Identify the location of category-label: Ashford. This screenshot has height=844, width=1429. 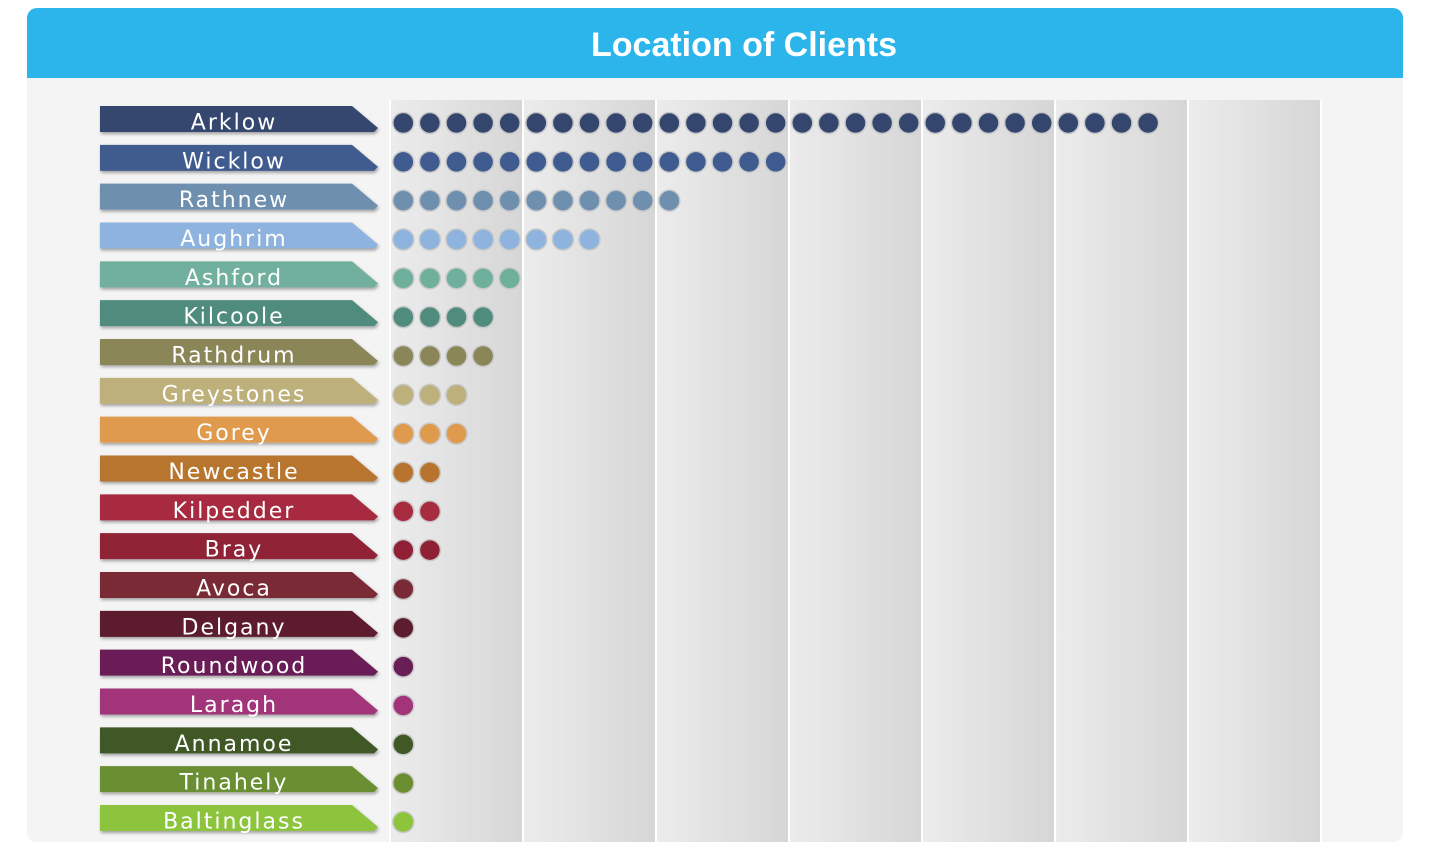
(234, 278).